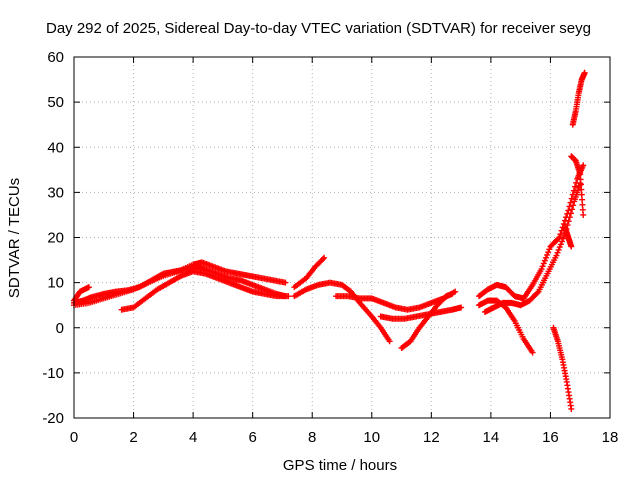 This screenshot has height=480, width=640. What do you see at coordinates (55, 283) in the screenshot?
I see `y-tick-label: 10` at bounding box center [55, 283].